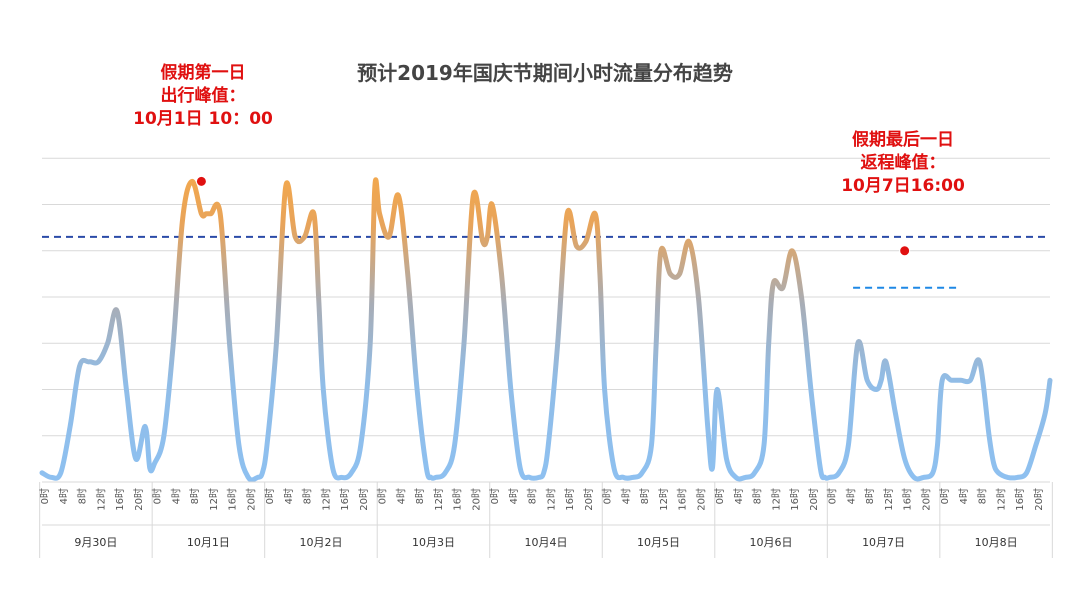 This screenshot has width=1080, height=608. What do you see at coordinates (203, 95) in the screenshot?
I see `annotation-text: 出行峰值：` at bounding box center [203, 95].